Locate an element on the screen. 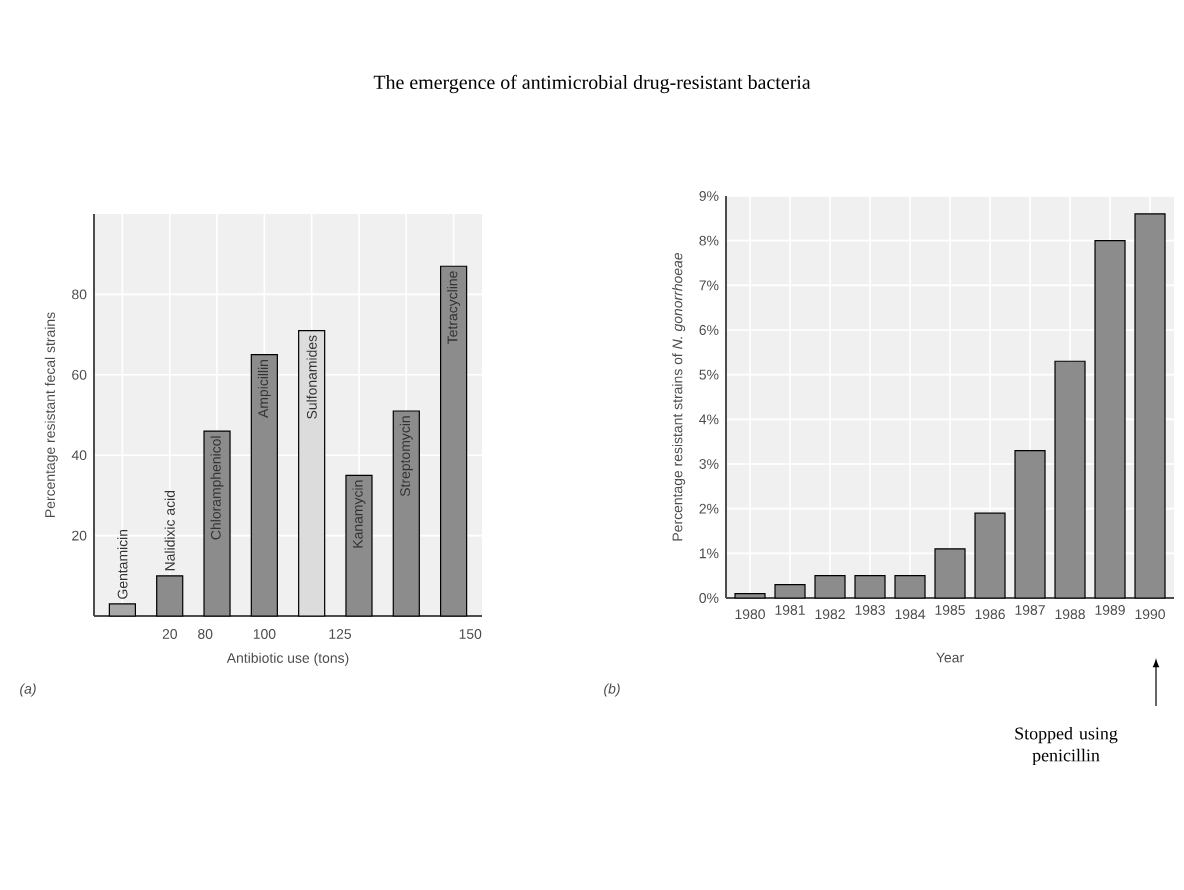 The image size is (1184, 890). text: The emergence of antimicrobial drug-resistant bacteria is located at coordinates (592, 84).